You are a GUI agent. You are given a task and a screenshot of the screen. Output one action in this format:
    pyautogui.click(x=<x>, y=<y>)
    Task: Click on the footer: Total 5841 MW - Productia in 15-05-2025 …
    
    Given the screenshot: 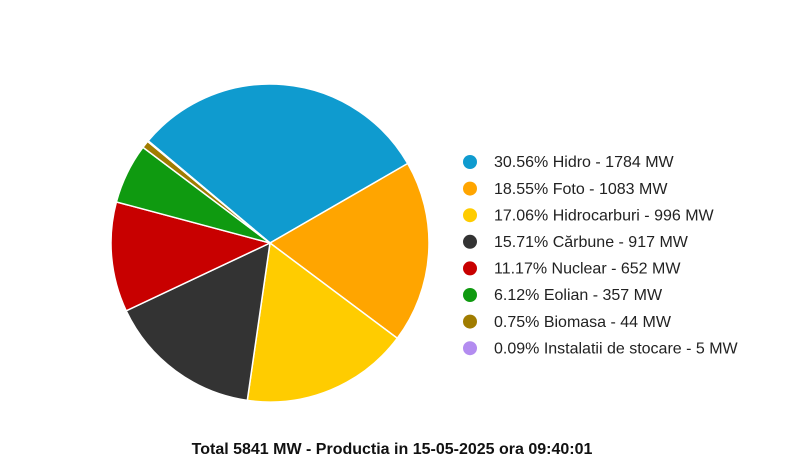 What is the action you would take?
    pyautogui.click(x=392, y=449)
    